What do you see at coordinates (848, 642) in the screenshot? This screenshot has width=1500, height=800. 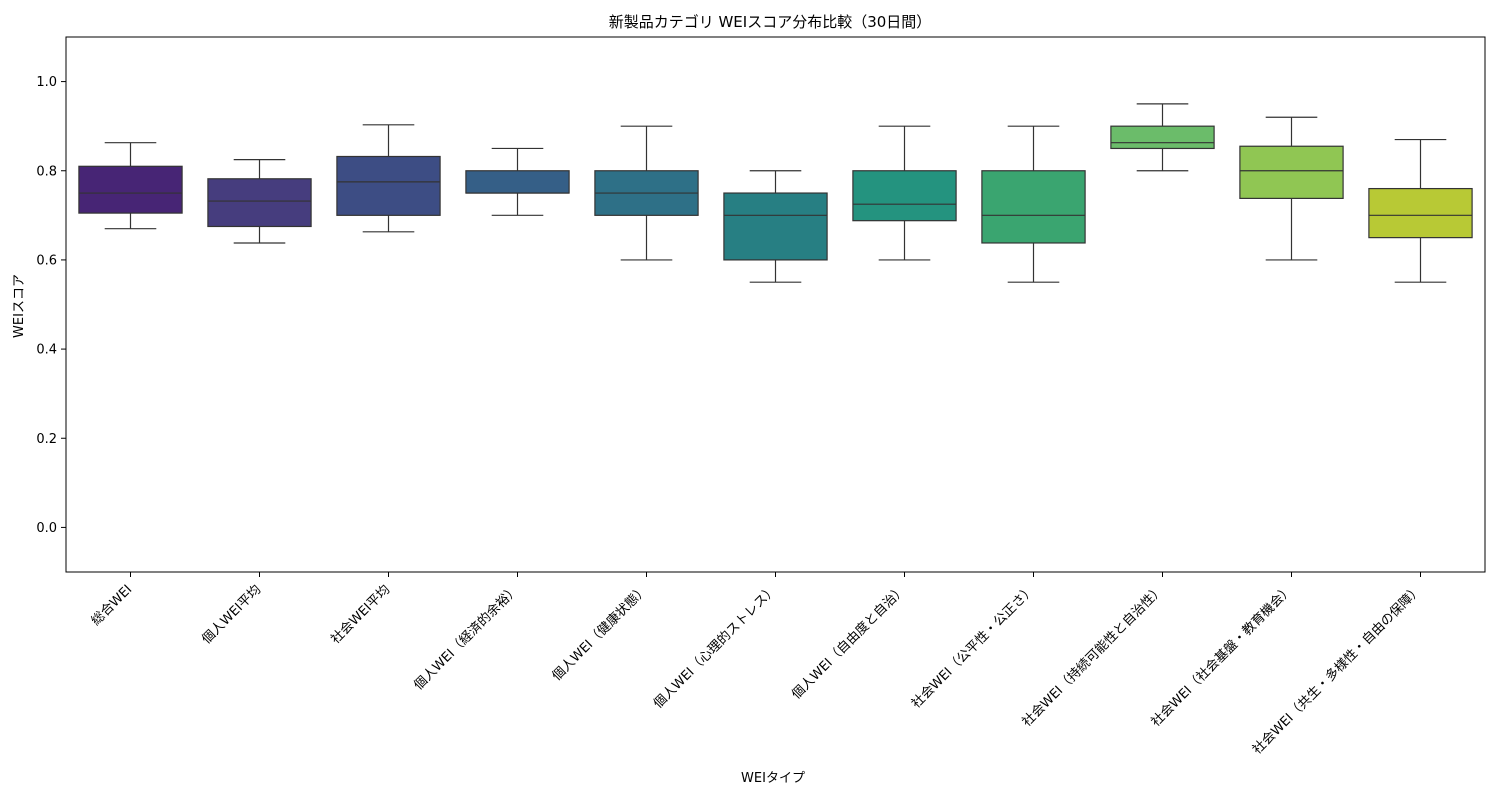 I see `x-tick-label: 個人WEI（自由度と自治）` at bounding box center [848, 642].